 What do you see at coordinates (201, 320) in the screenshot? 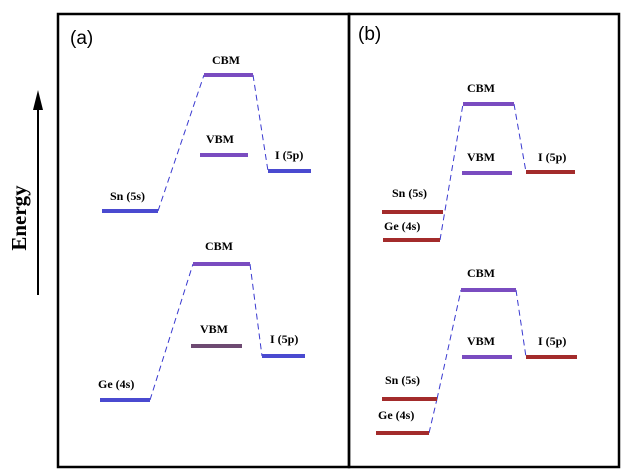
I see `panel-a-ge-group: Ge (4s) CBM VBM I (5p)` at bounding box center [201, 320].